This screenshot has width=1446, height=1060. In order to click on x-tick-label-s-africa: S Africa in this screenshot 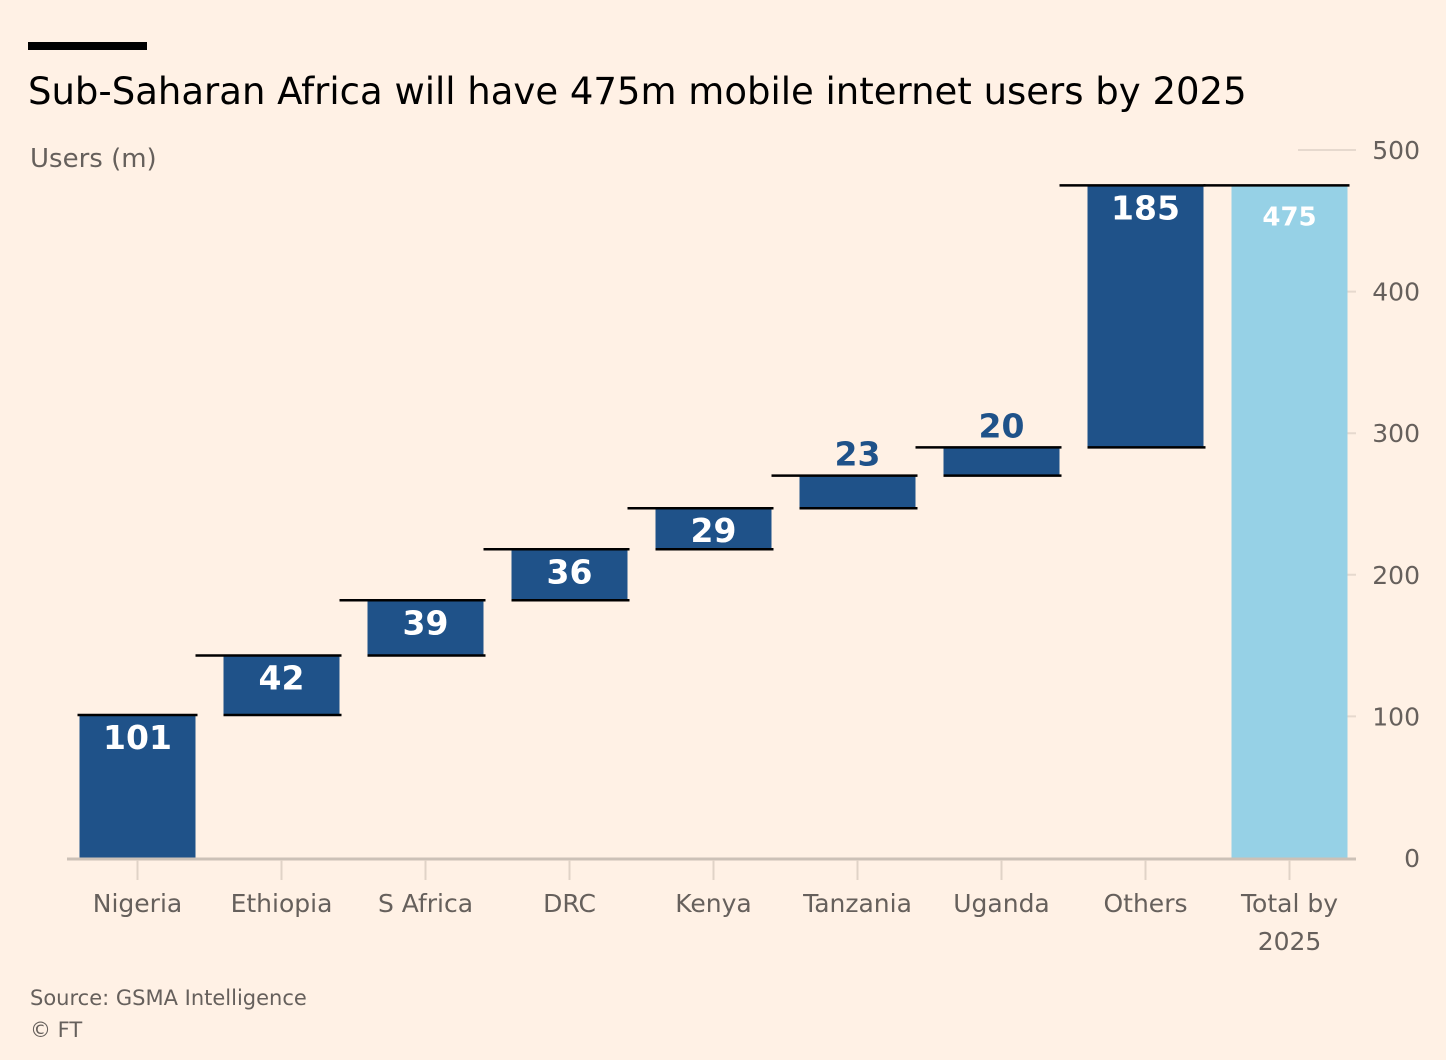, I will do `click(425, 903)`.